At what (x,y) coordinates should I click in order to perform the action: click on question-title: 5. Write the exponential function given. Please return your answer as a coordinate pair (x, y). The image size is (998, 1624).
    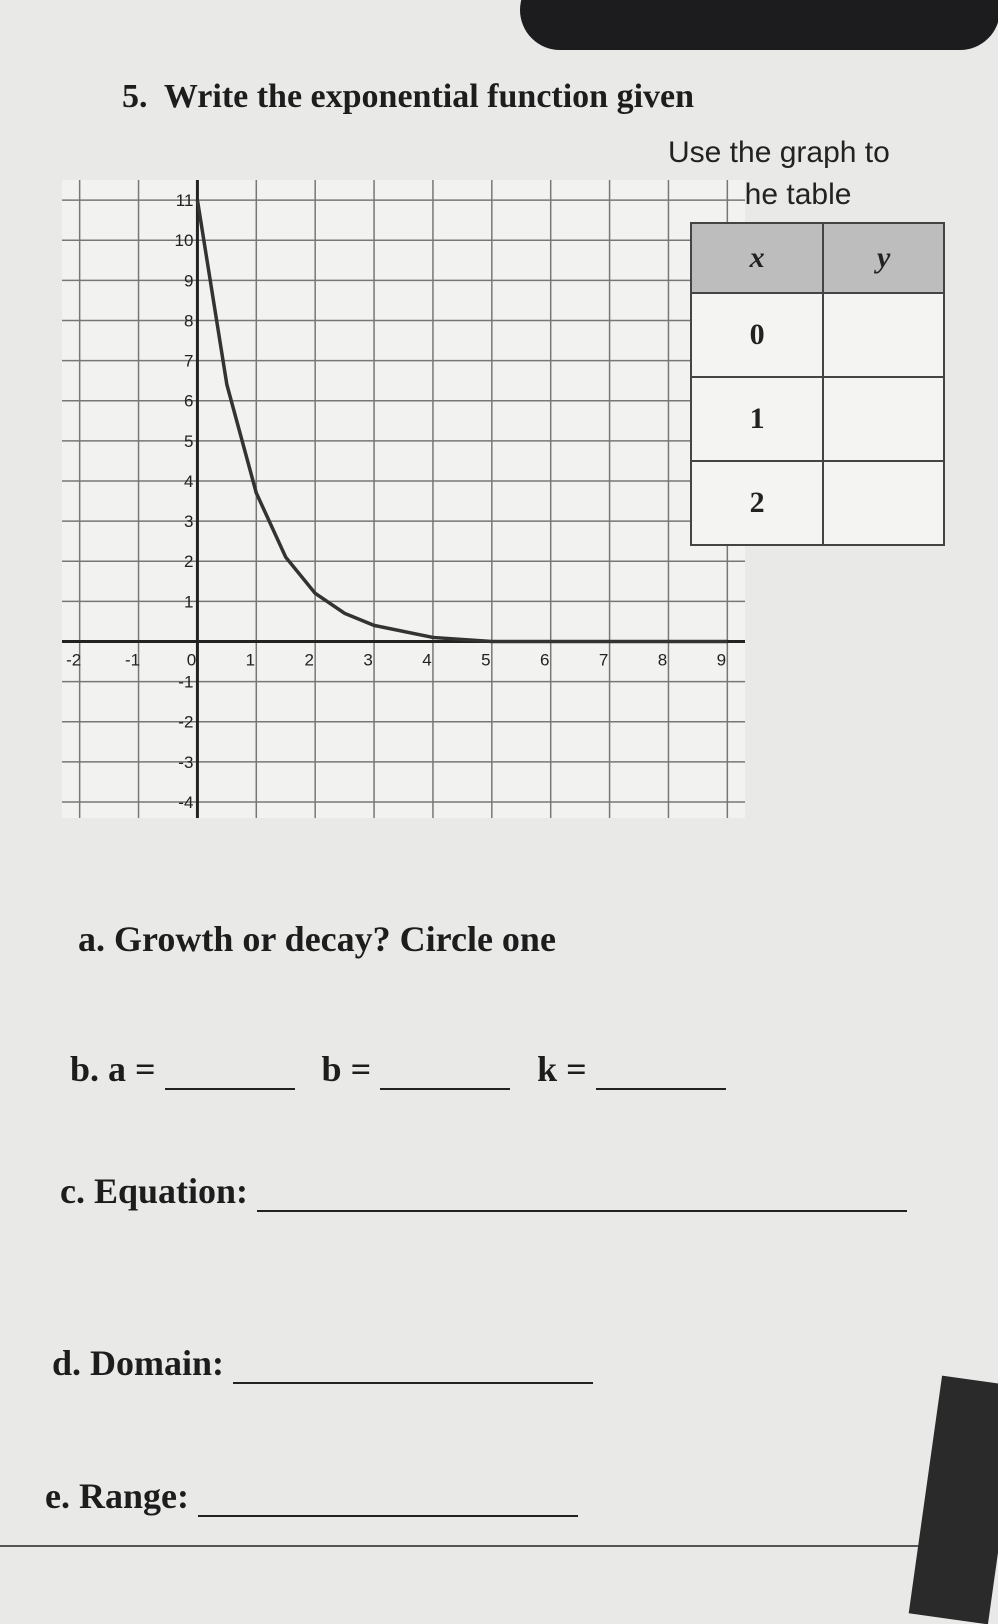
    Looking at the image, I should click on (408, 97).